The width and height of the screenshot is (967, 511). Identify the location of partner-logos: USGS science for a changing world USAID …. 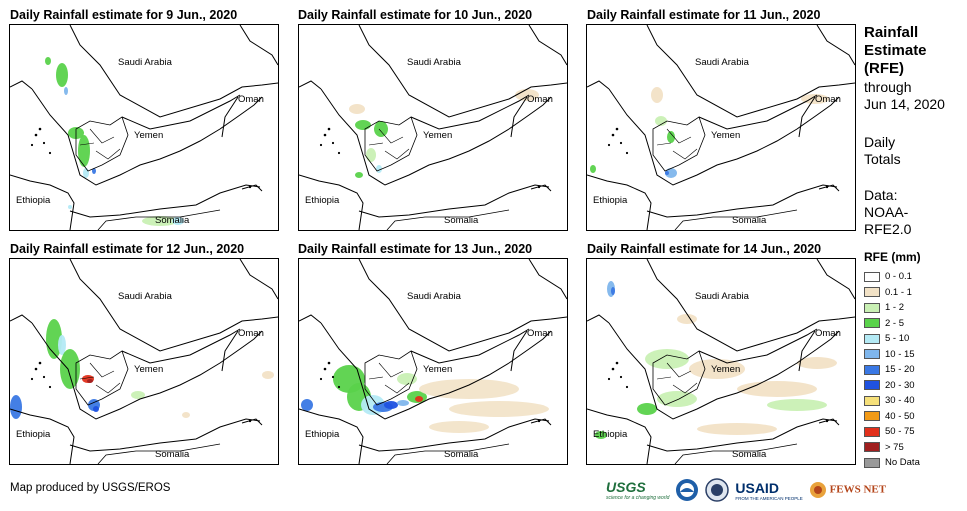
(746, 490).